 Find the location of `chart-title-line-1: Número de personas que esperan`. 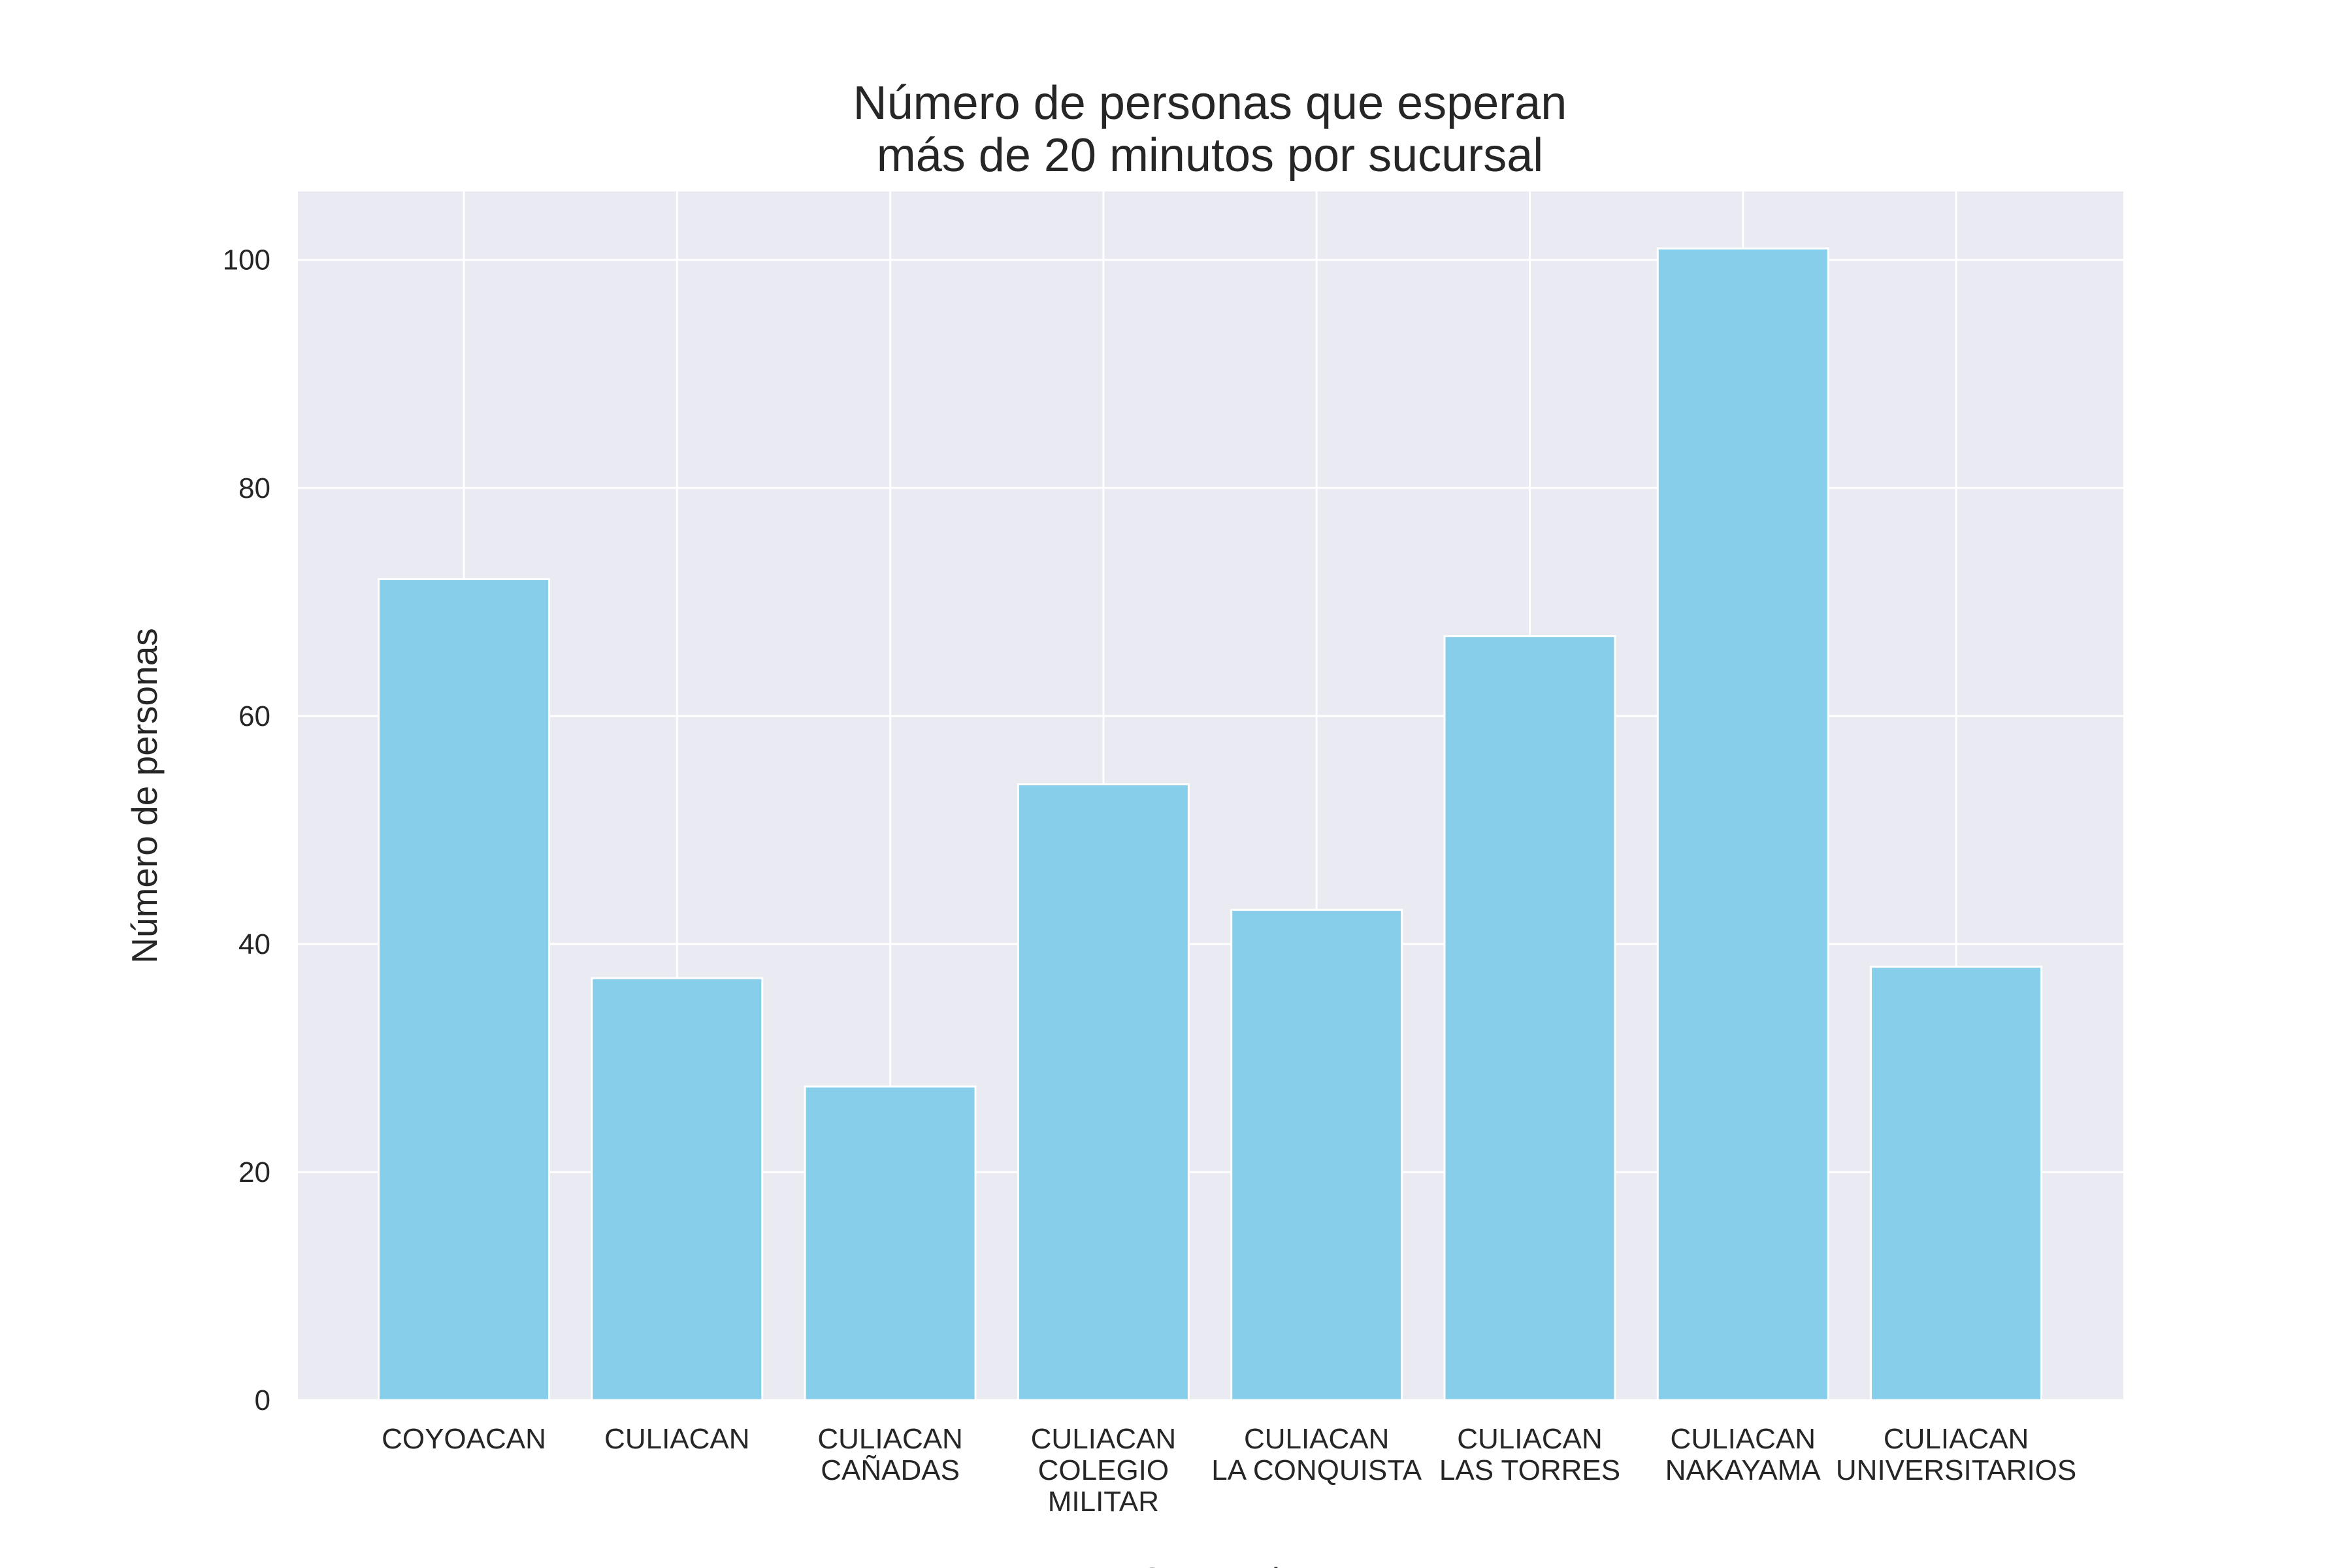

chart-title-line-1: Número de personas que esperan is located at coordinates (1210, 103).